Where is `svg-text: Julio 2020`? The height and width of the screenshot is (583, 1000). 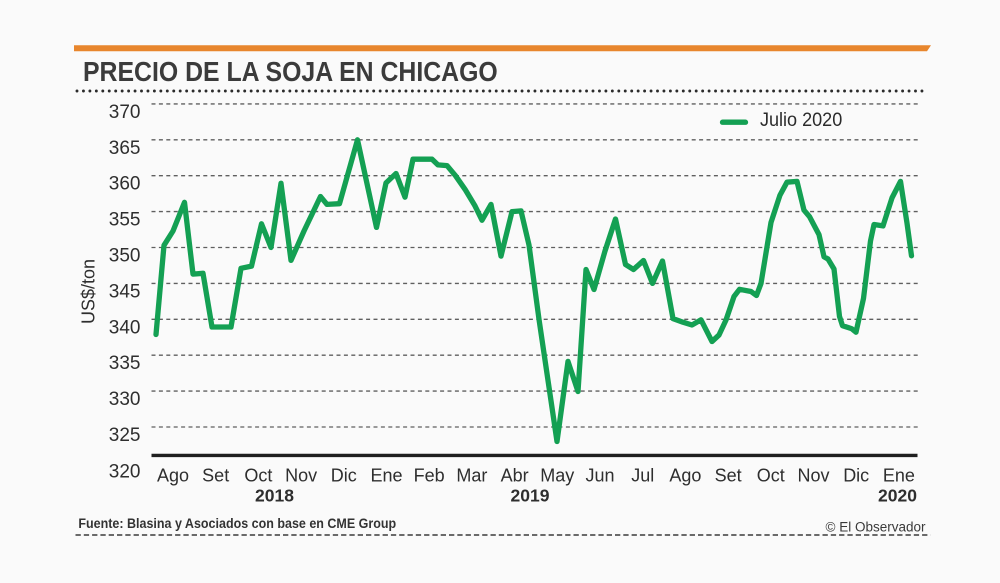
svg-text: Julio 2020 is located at coordinates (801, 120).